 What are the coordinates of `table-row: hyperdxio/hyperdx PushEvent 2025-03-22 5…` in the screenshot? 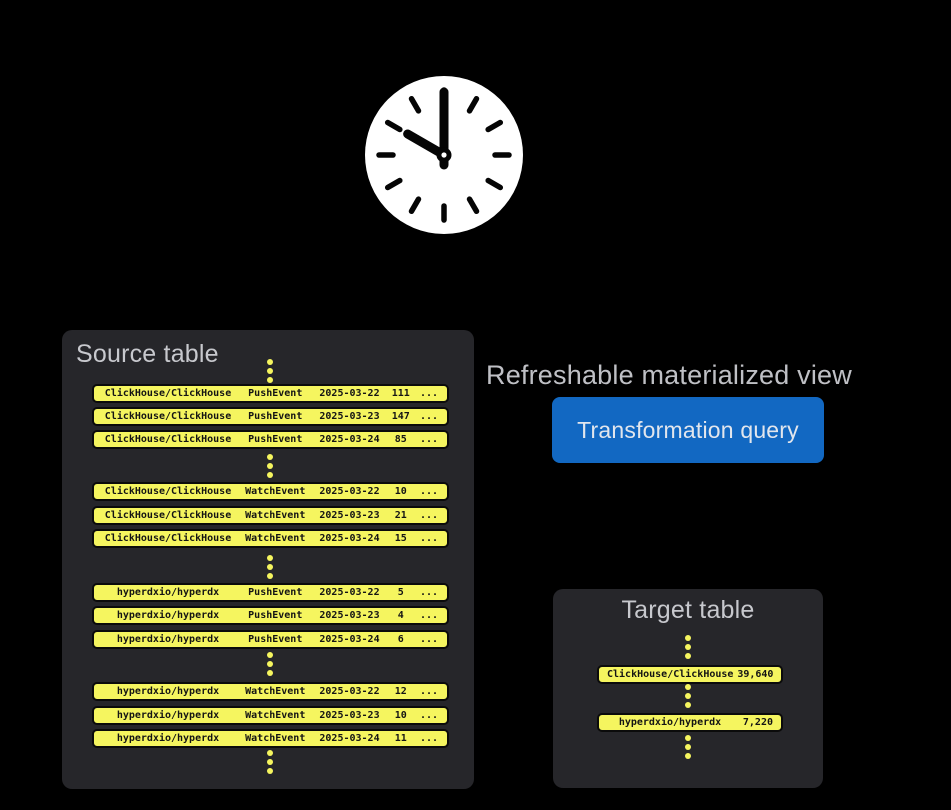 It's located at (270, 592).